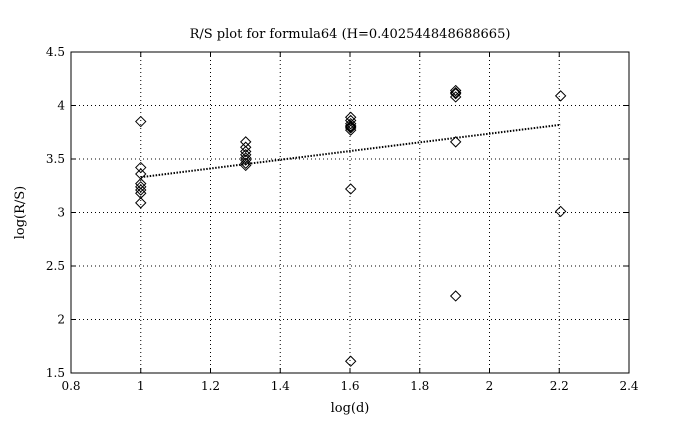 This screenshot has height=430, width=686. Describe the element at coordinates (55, 159) in the screenshot. I see `y-tick-label: 3.5` at that location.